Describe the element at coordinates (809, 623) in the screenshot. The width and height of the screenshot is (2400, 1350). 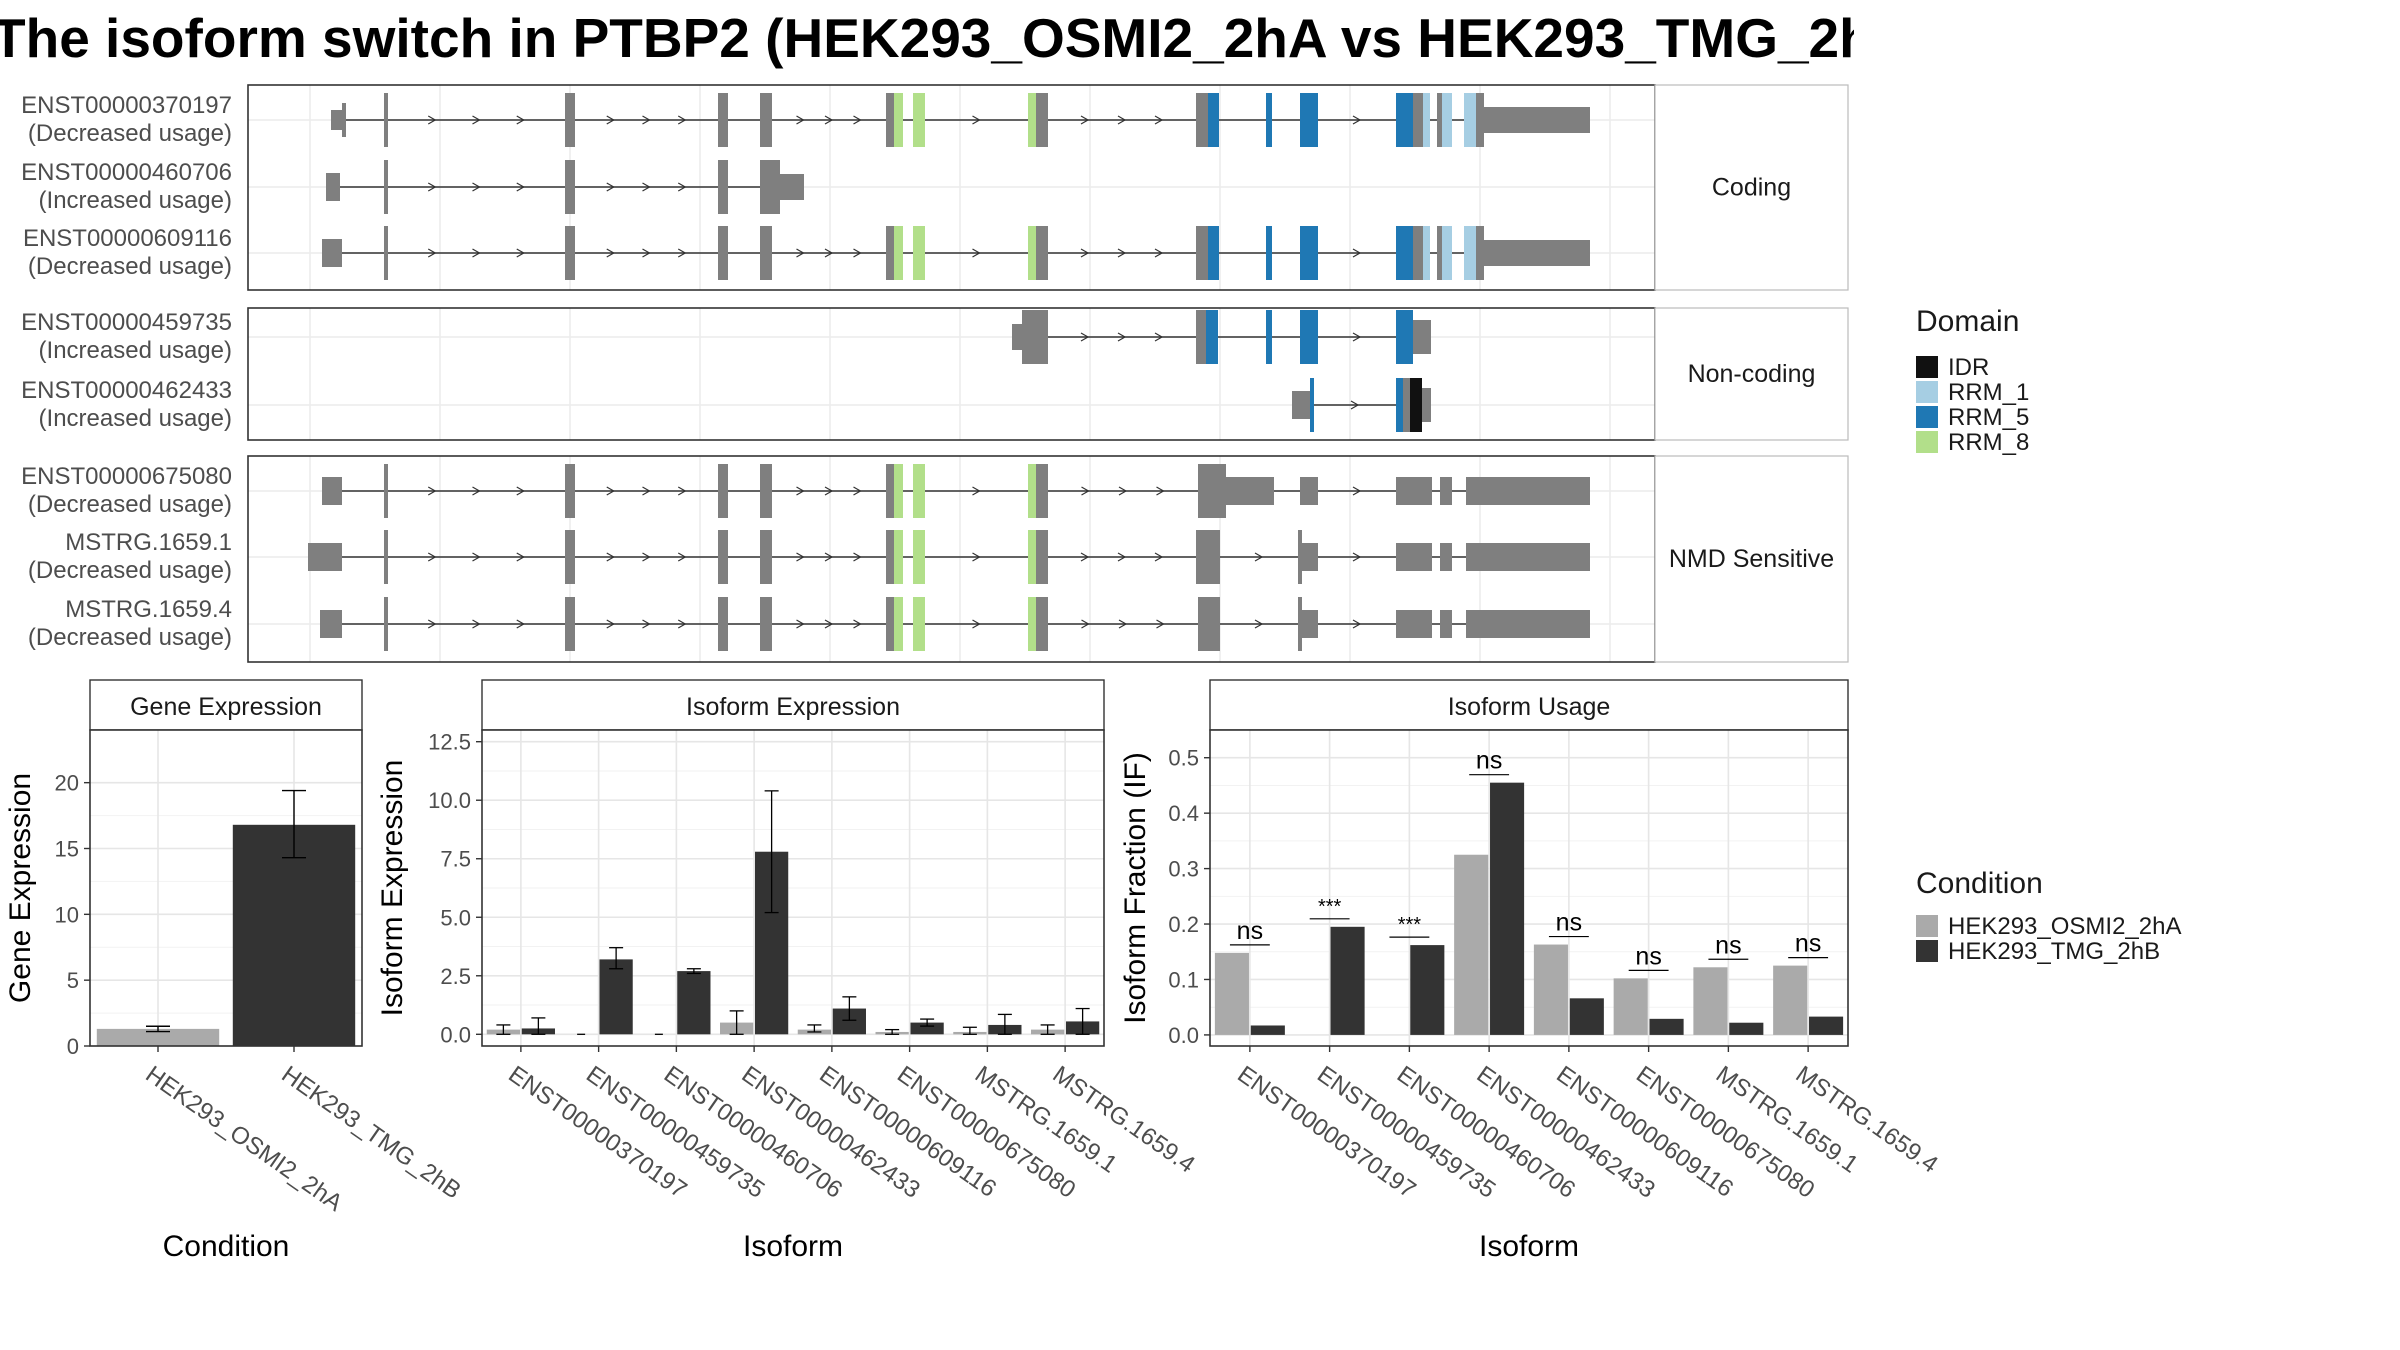
I see `transcript-row: MSTRG.1659.4(Decreased usage)` at that location.